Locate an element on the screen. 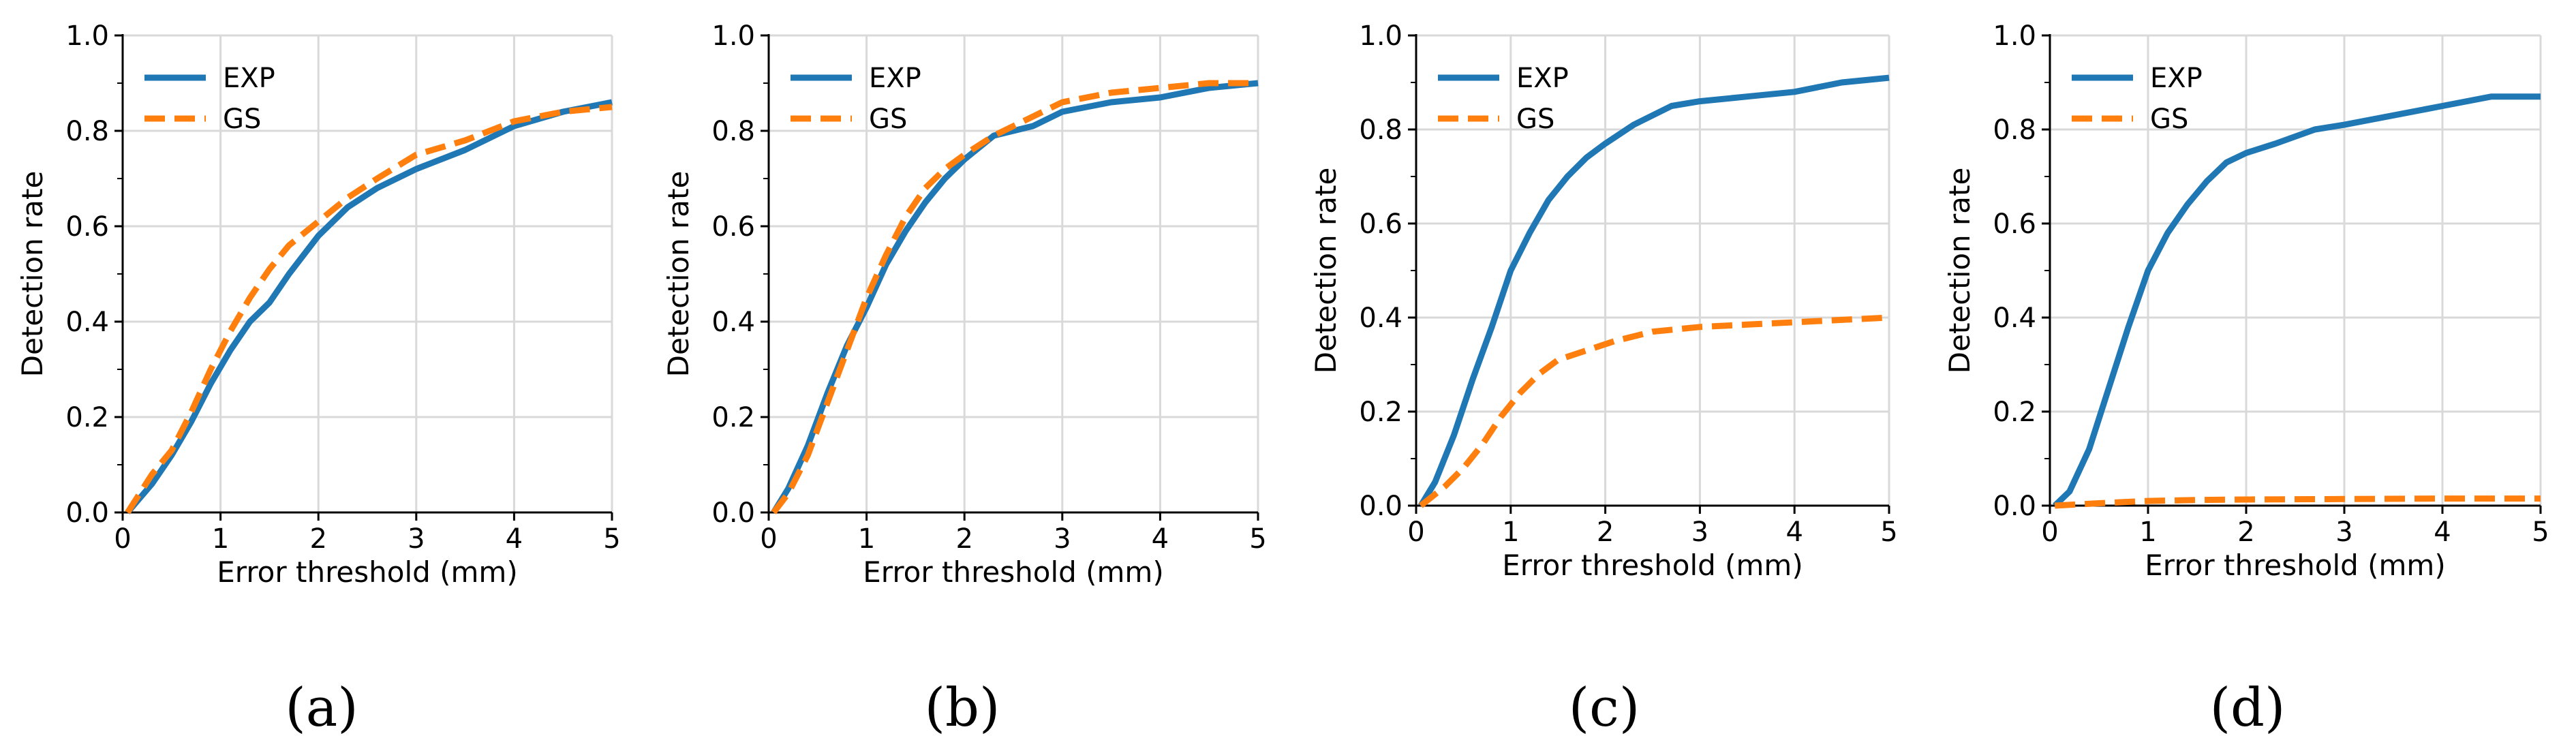 This screenshot has height=753, width=2576. panel-label: (b) is located at coordinates (963, 708).